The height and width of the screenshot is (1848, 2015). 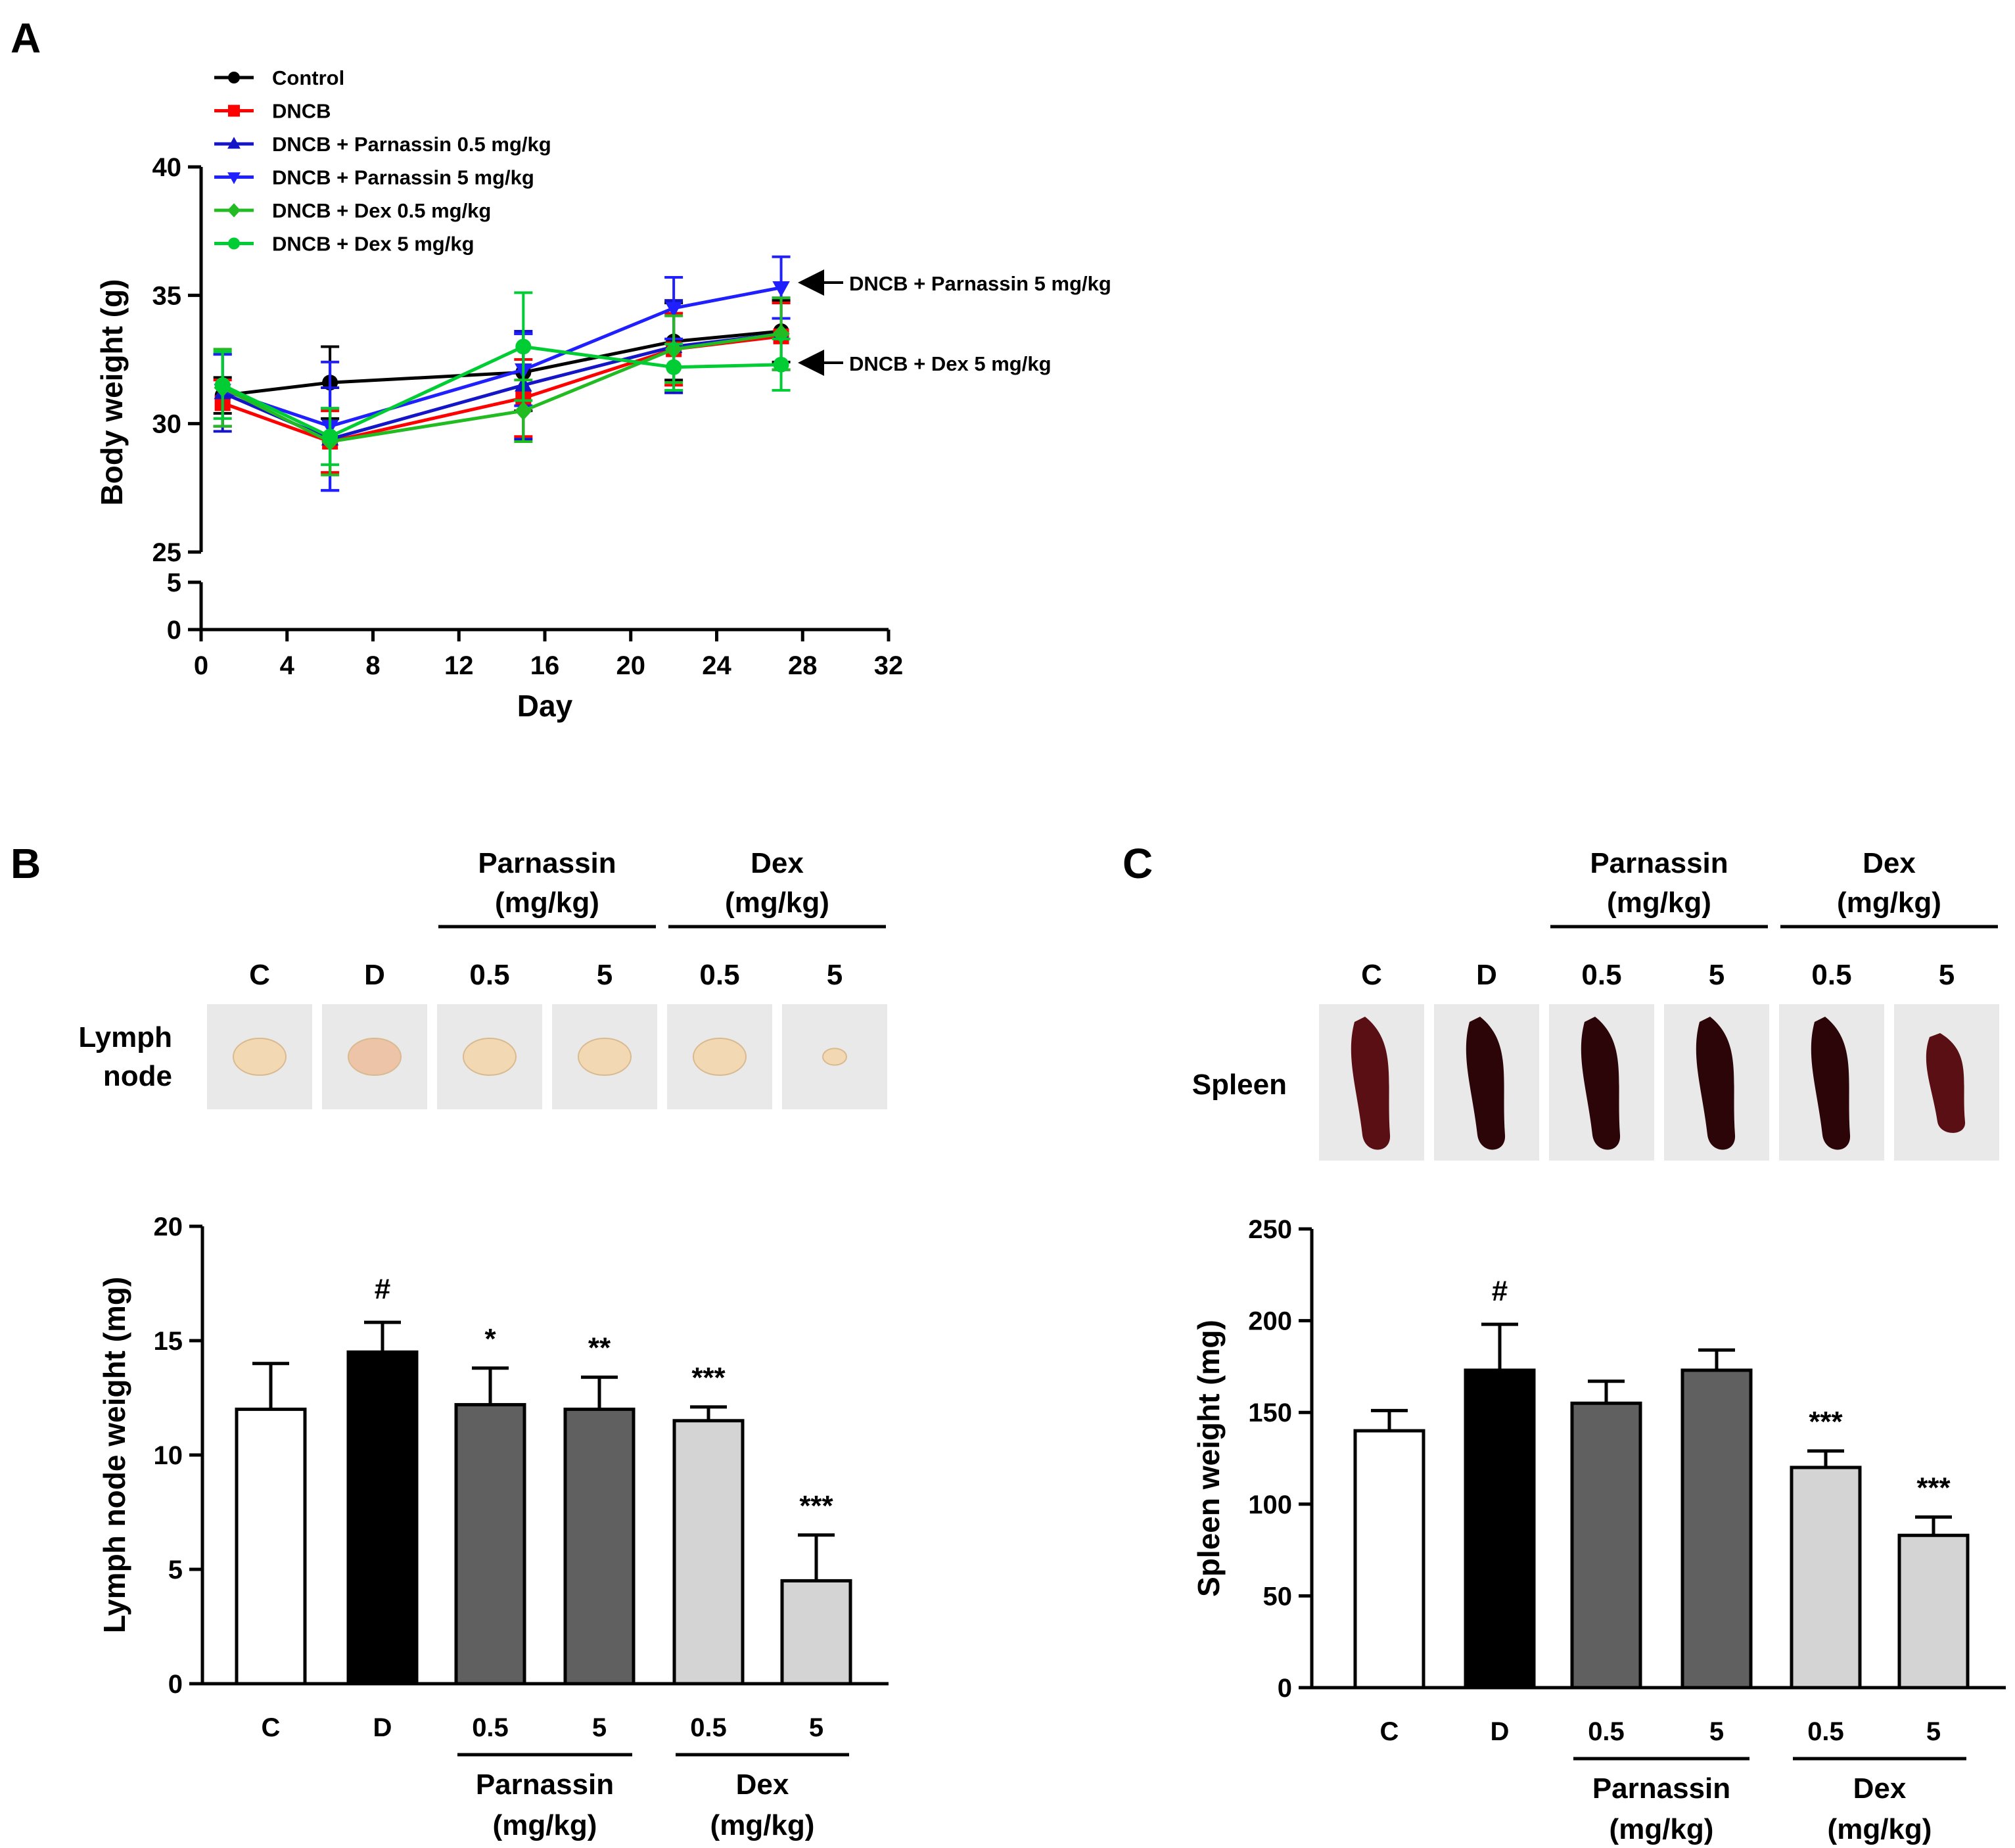 What do you see at coordinates (112, 392) in the screenshot?
I see `y-axis-label: Body weight (g)` at bounding box center [112, 392].